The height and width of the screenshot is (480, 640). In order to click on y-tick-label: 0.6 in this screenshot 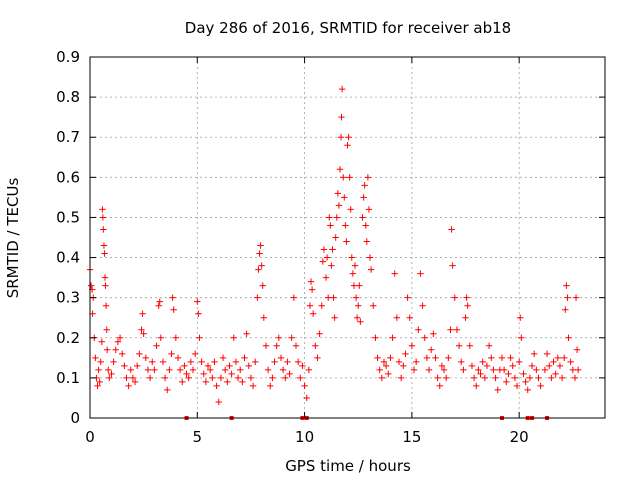, I will do `click(68, 177)`.